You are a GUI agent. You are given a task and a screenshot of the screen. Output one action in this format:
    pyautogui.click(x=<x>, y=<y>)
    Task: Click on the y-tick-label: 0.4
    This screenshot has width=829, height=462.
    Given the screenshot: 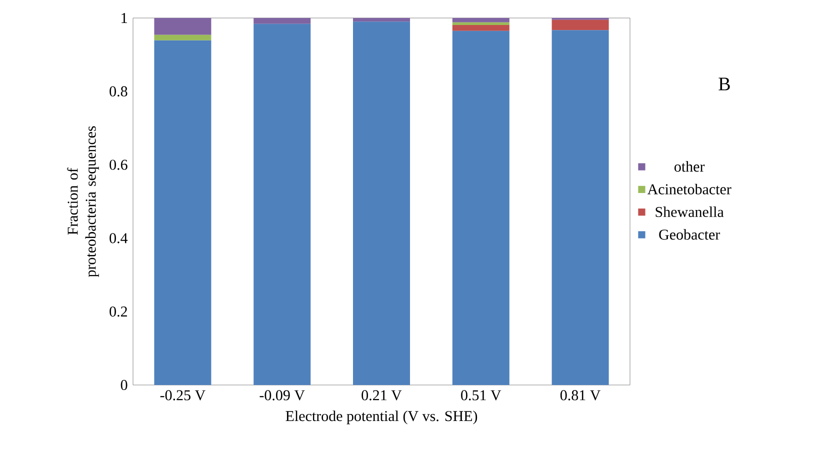 What is the action you would take?
    pyautogui.click(x=119, y=238)
    